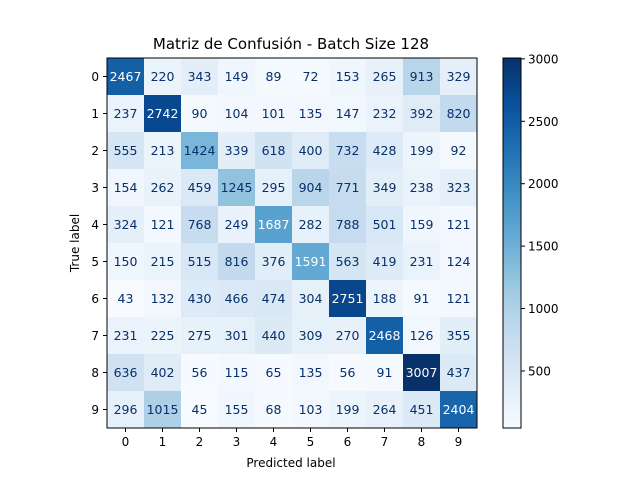  What do you see at coordinates (237, 187) in the screenshot?
I see `cell-value-label: 1245` at bounding box center [237, 187].